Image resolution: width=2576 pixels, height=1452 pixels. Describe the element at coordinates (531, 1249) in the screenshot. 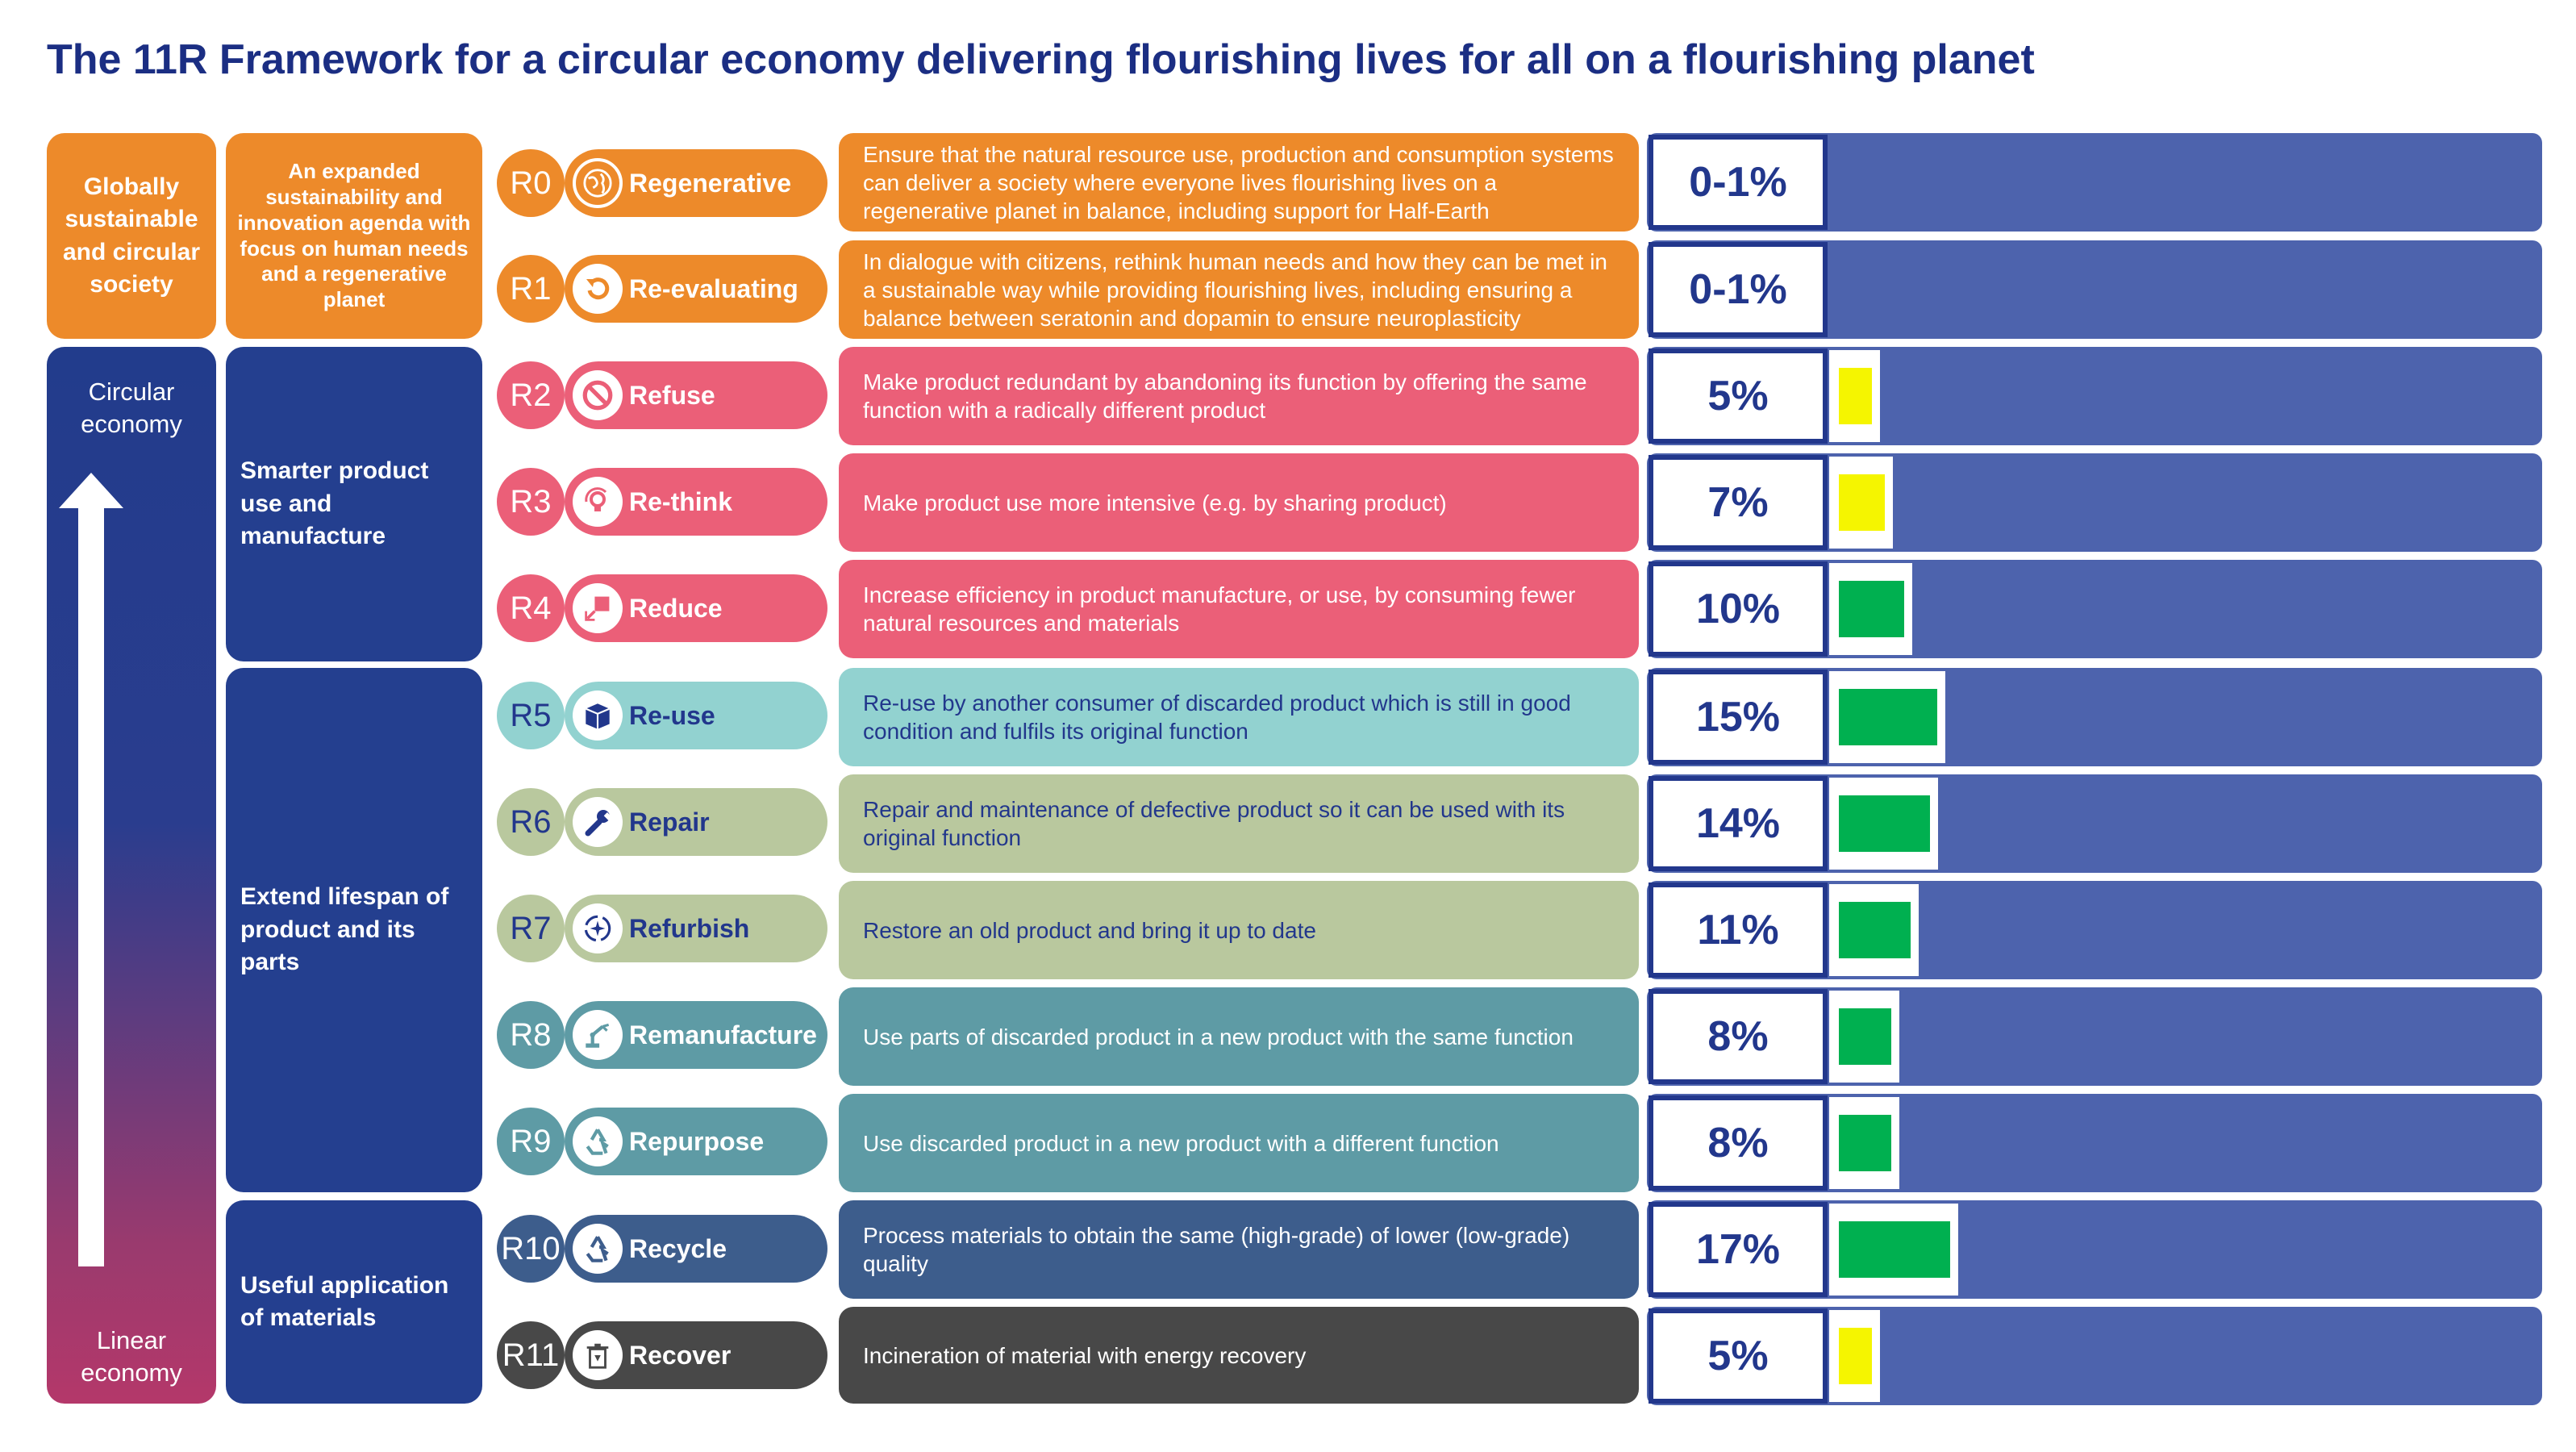

I see `r-code-badge: R10` at that location.